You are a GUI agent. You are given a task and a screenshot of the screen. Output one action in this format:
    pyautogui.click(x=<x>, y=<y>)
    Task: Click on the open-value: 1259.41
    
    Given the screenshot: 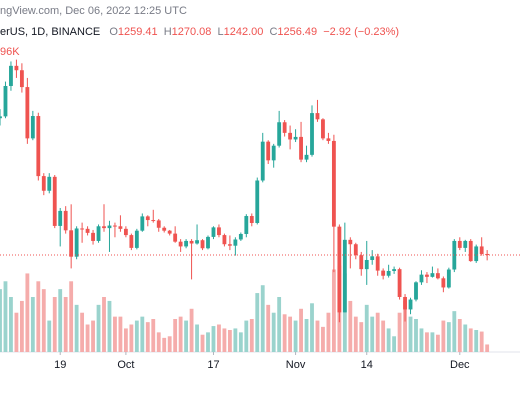 What is the action you would take?
    pyautogui.click(x=138, y=32)
    